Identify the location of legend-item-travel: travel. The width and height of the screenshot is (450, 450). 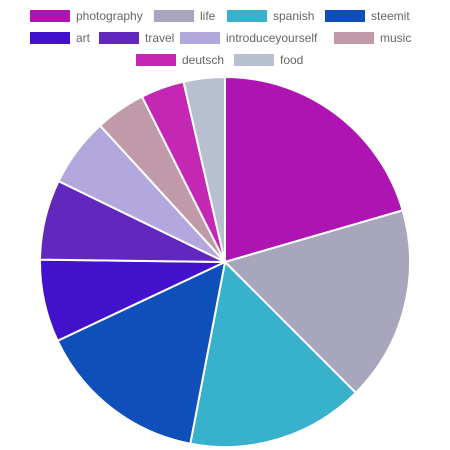
(136, 38).